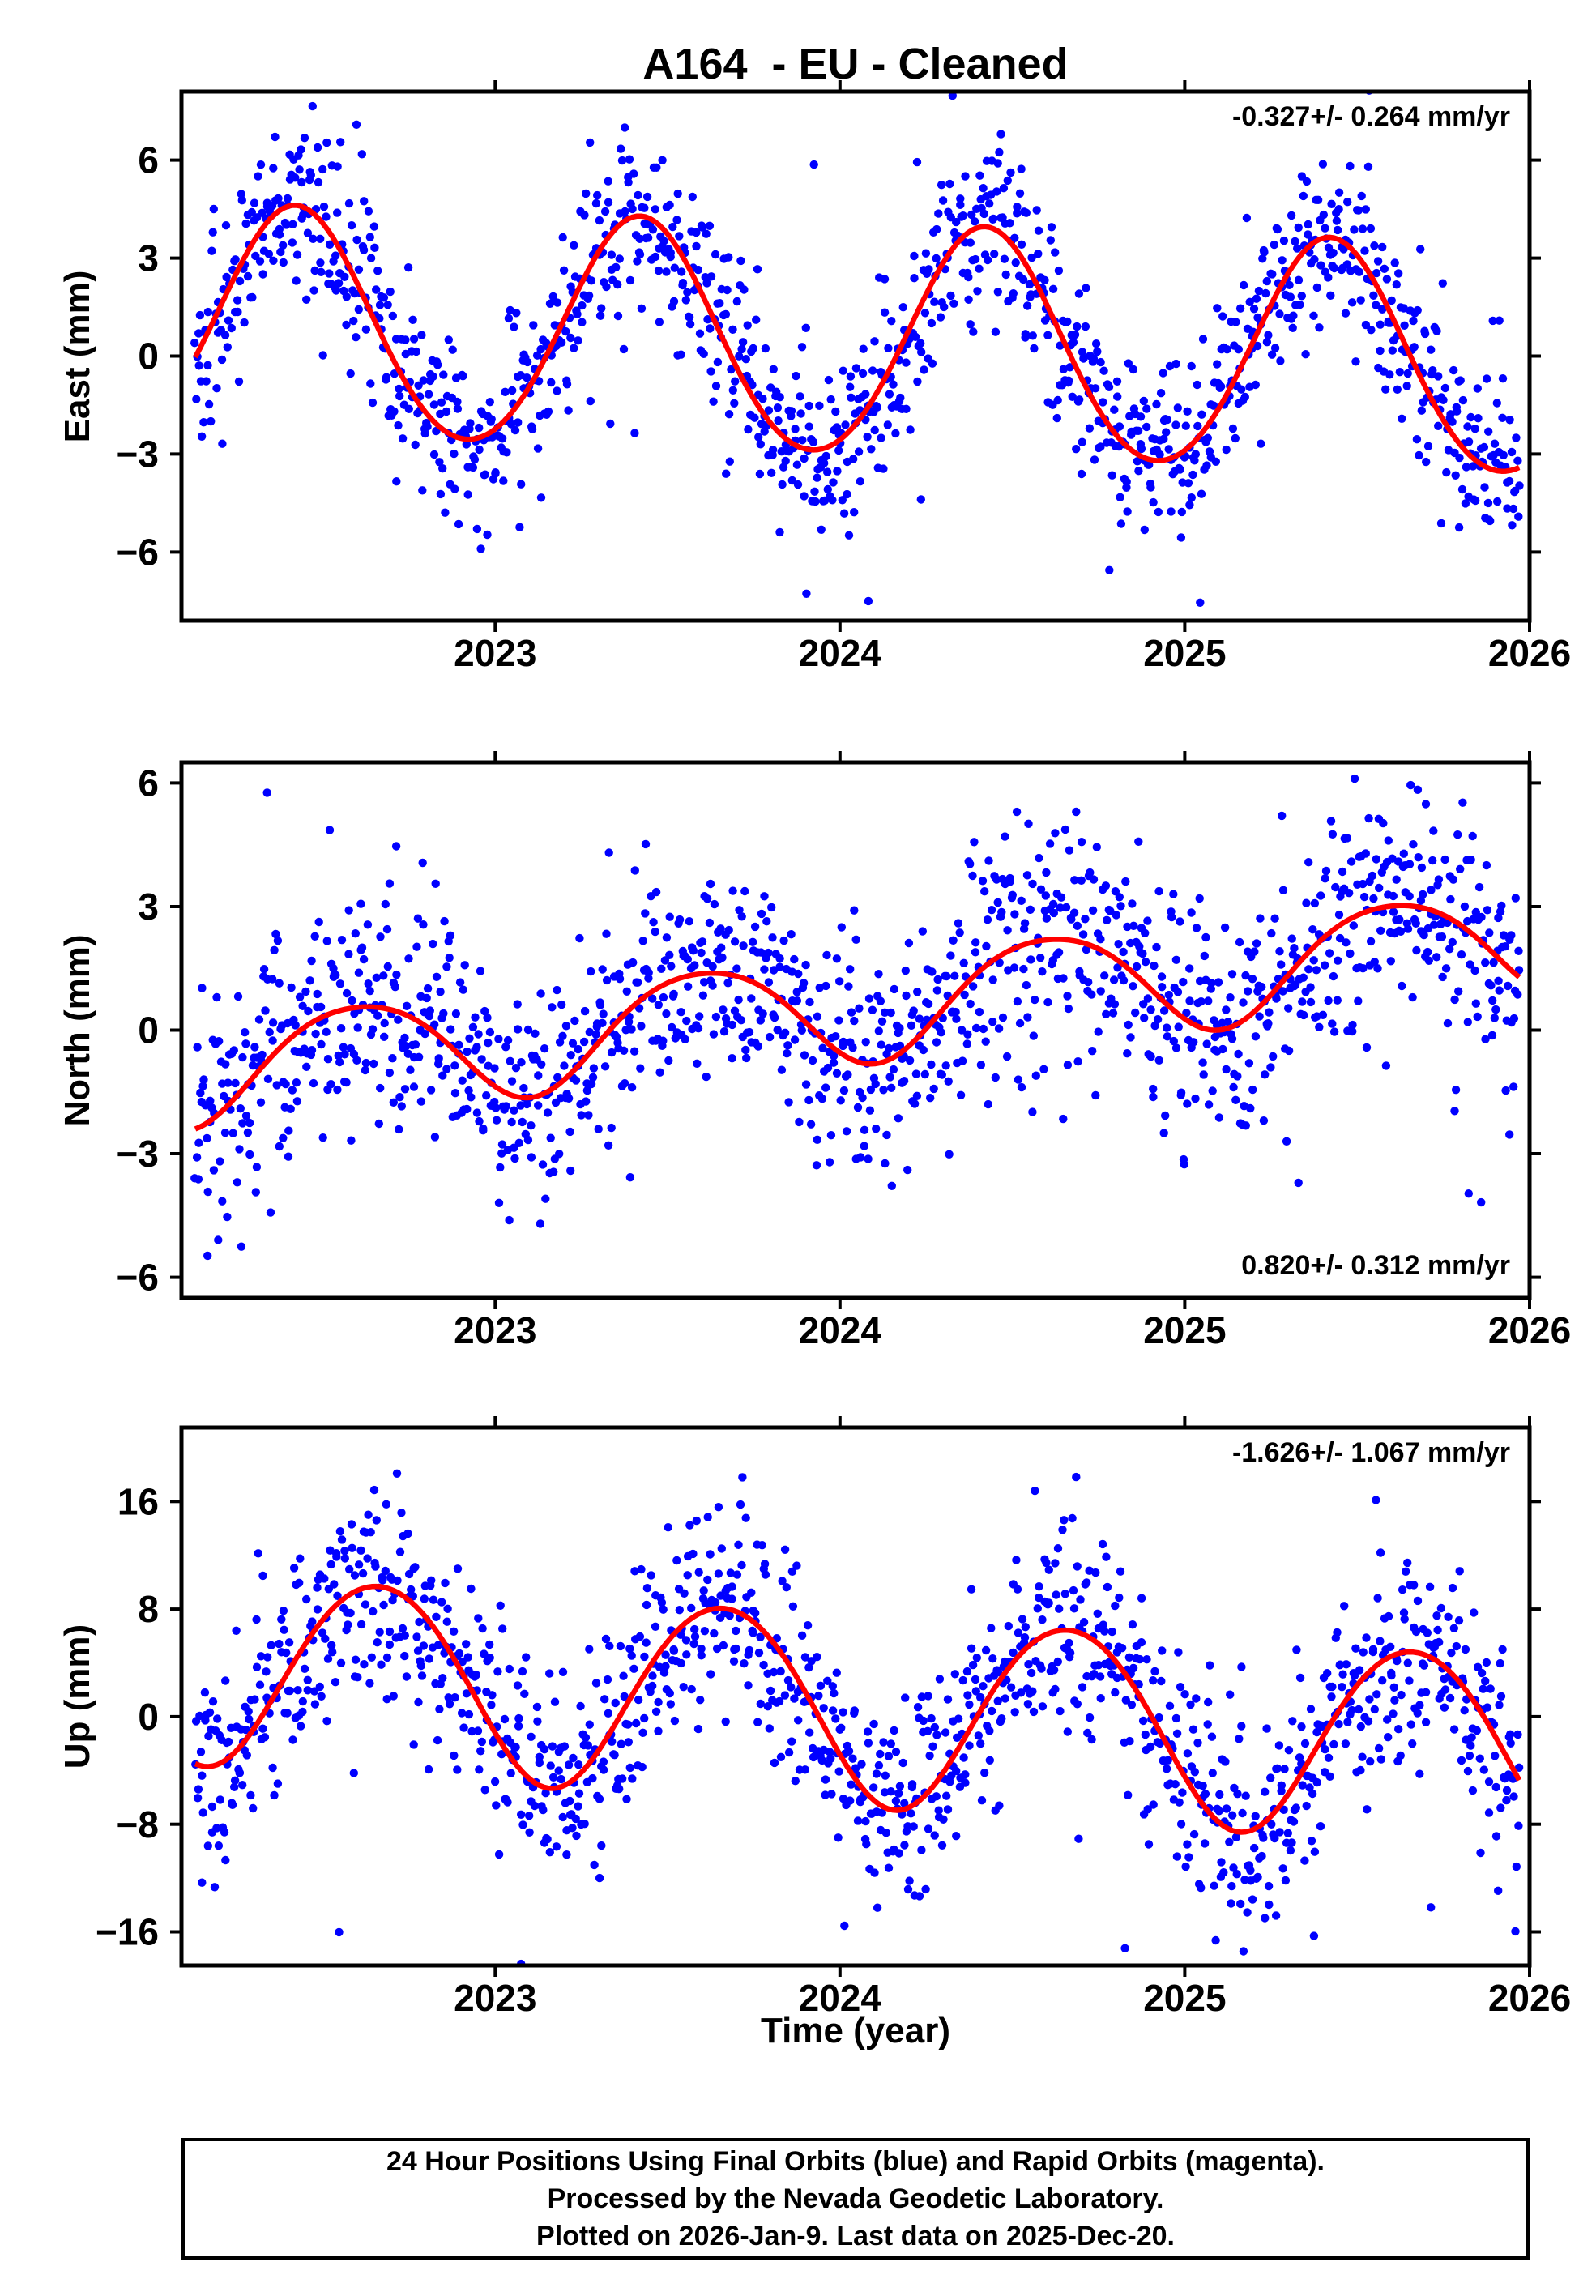  I want to click on svg-text: −16, so click(127, 1932).